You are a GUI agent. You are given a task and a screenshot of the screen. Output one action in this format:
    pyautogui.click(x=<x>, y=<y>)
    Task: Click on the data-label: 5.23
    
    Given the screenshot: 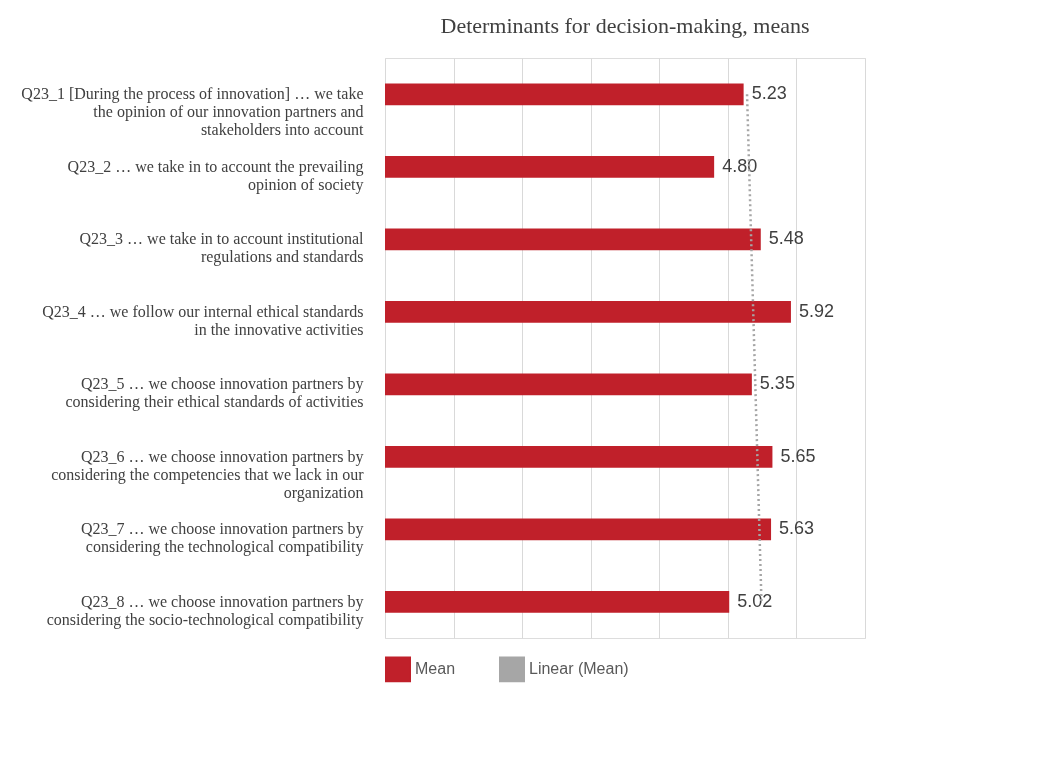 What is the action you would take?
    pyautogui.click(x=769, y=93)
    